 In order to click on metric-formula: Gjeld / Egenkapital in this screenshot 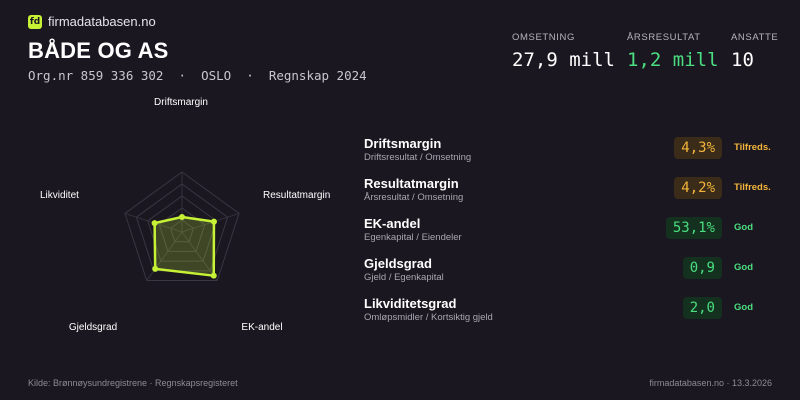, I will do `click(404, 277)`.